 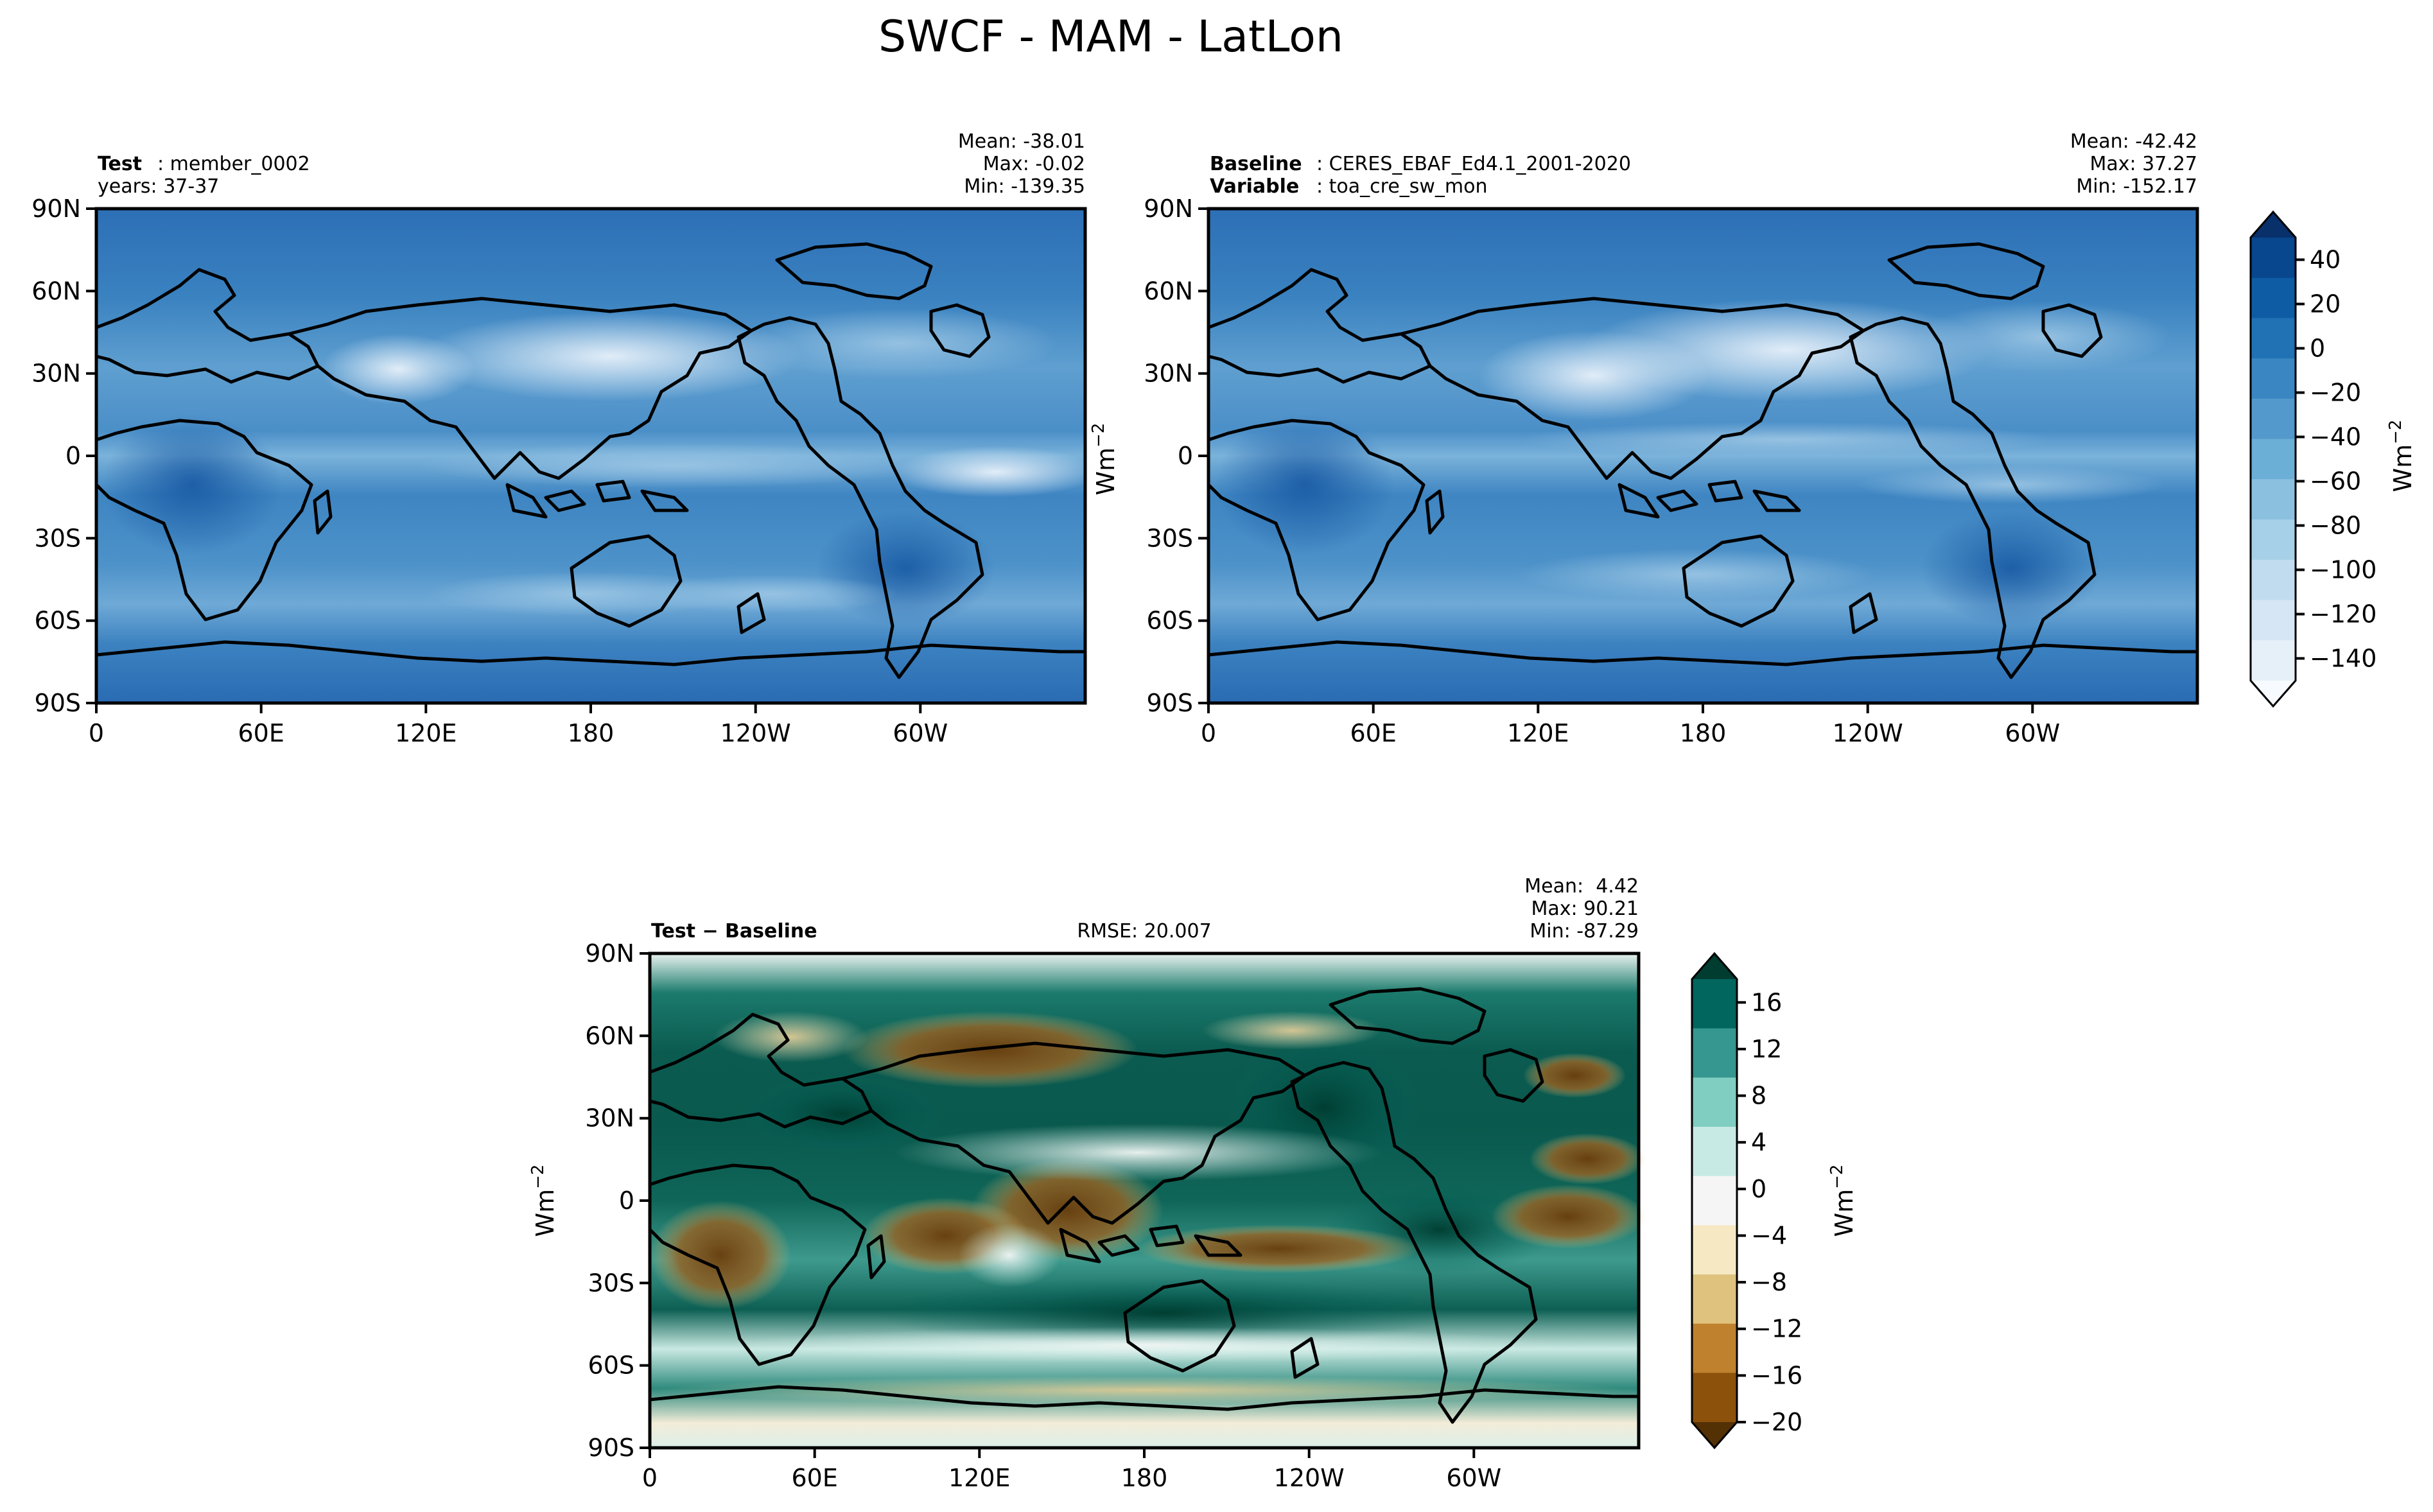 I want to click on colorbar-tick-label: −40, so click(x=2335, y=437).